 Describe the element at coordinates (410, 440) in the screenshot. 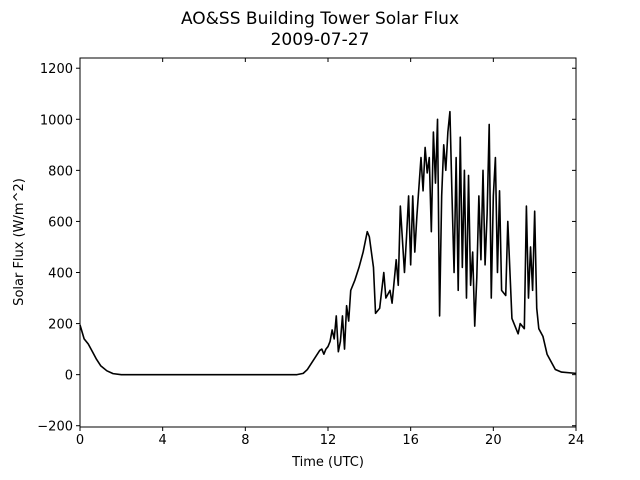

I see `x-tick-label: 16` at that location.